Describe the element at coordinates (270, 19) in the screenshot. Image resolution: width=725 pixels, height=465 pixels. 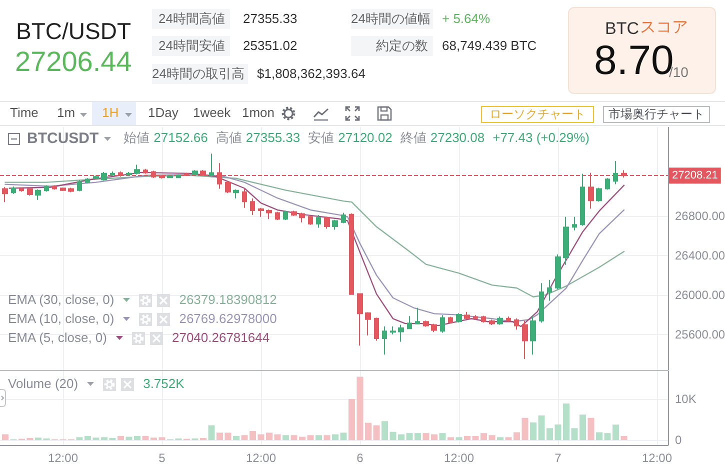
I see `text: 27355.33` at that location.